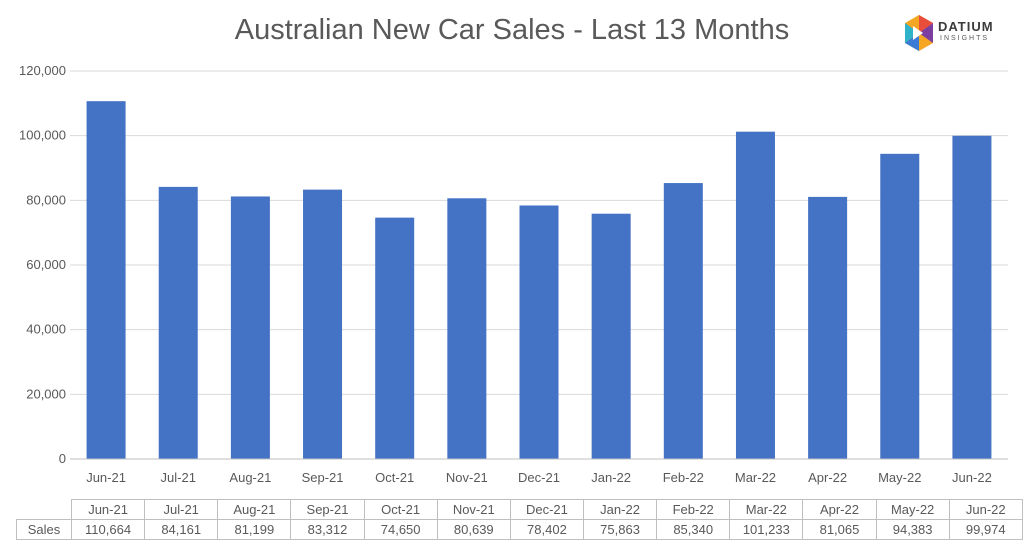  I want to click on table-cell: 75,863, so click(620, 529).